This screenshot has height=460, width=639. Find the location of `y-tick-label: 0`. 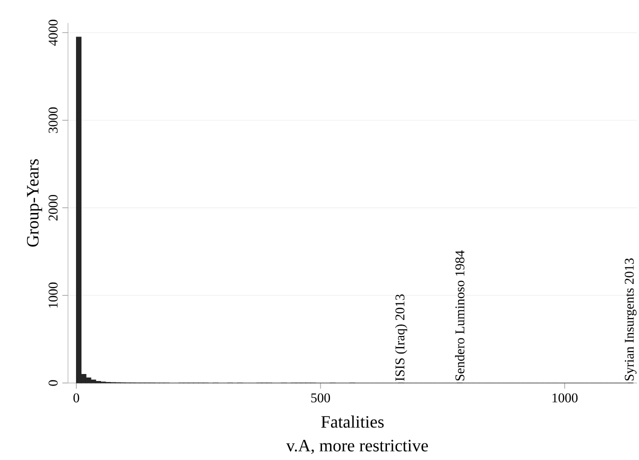

y-tick-label: 0 is located at coordinates (53, 383).